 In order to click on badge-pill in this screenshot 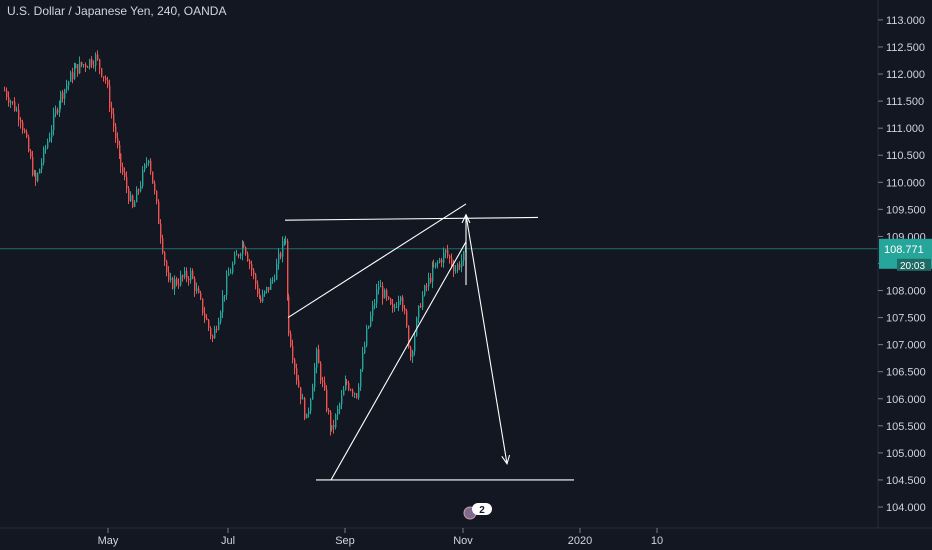, I will do `click(482, 509)`.